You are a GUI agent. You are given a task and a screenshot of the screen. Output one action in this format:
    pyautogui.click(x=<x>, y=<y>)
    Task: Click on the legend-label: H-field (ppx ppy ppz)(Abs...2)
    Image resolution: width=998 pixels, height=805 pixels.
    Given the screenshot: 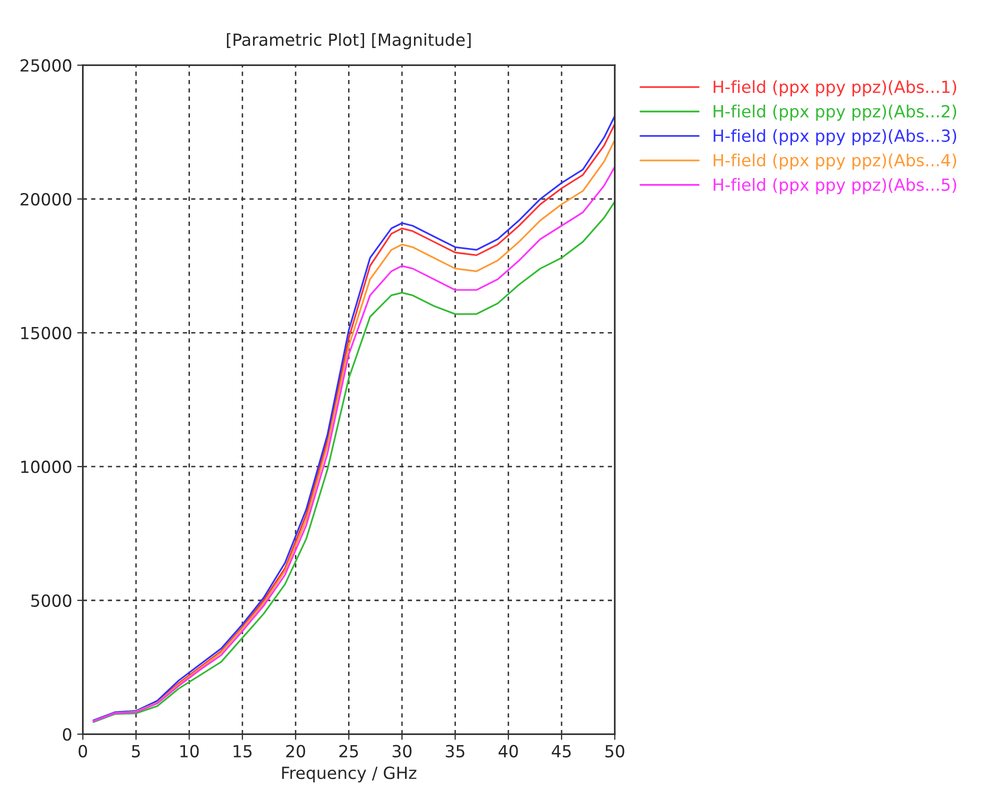 What is the action you would take?
    pyautogui.click(x=835, y=112)
    